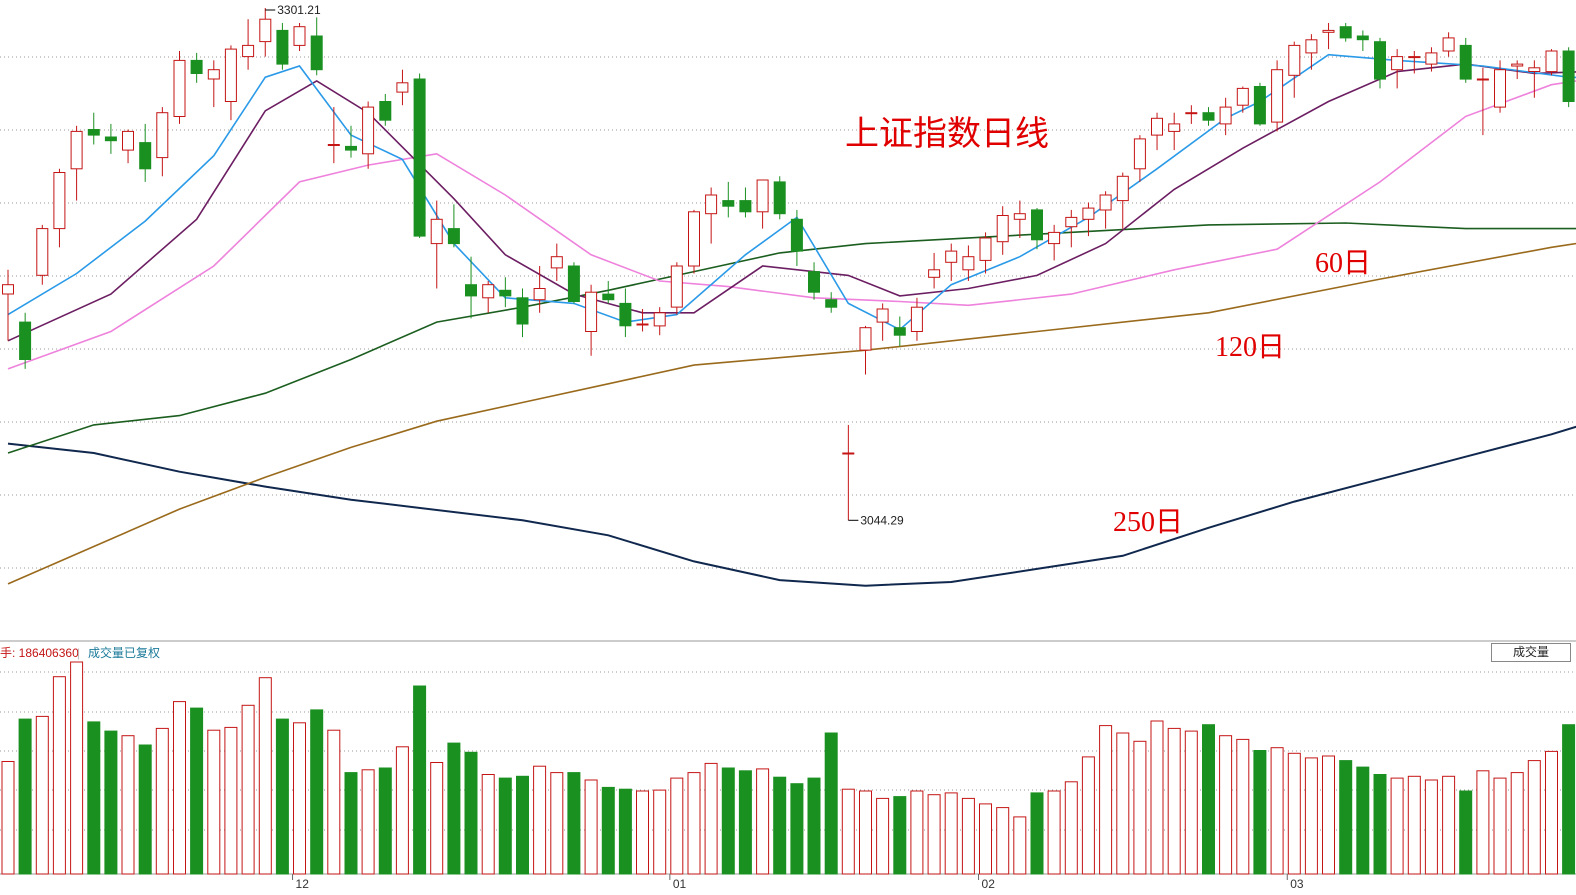  I want to click on volume-legend-sep: |, so click(78, 653).